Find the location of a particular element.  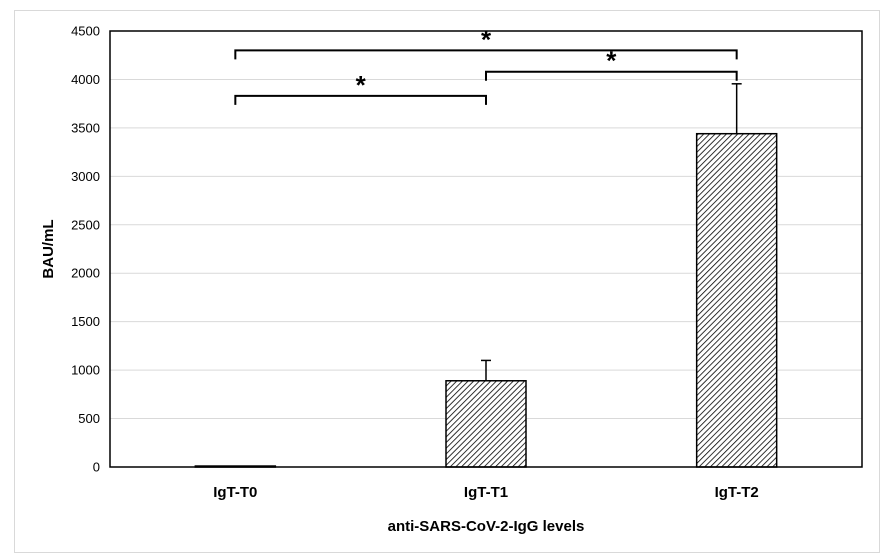

bar-igt-t1 is located at coordinates (486, 424).